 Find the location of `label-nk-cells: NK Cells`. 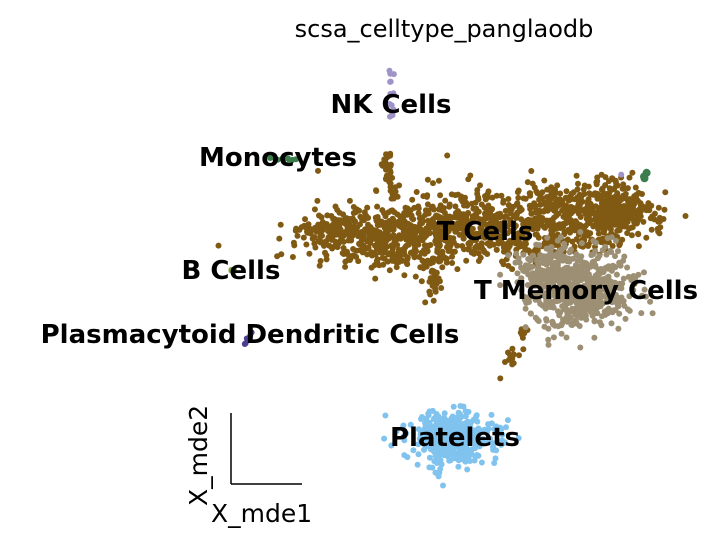

label-nk-cells: NK Cells is located at coordinates (391, 105).